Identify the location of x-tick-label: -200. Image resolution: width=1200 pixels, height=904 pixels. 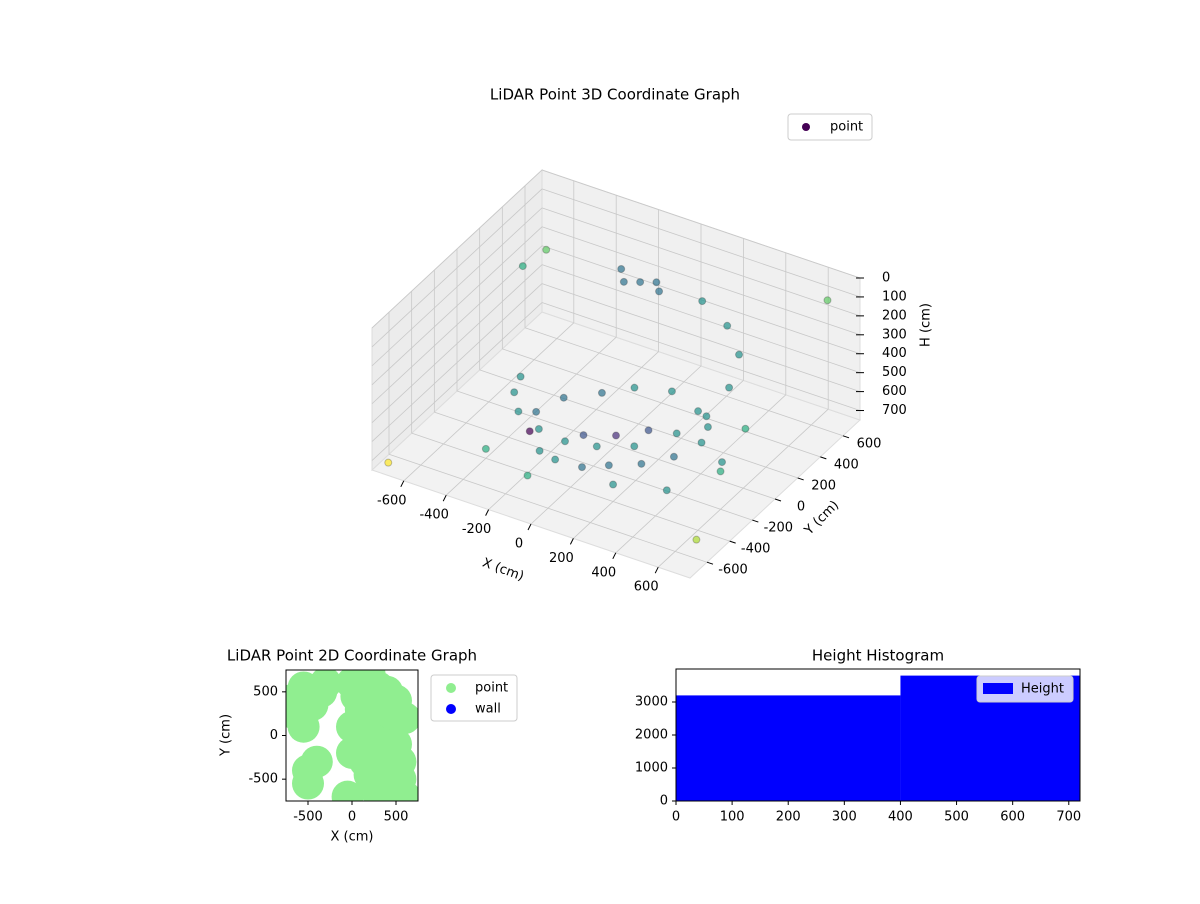
(477, 529).